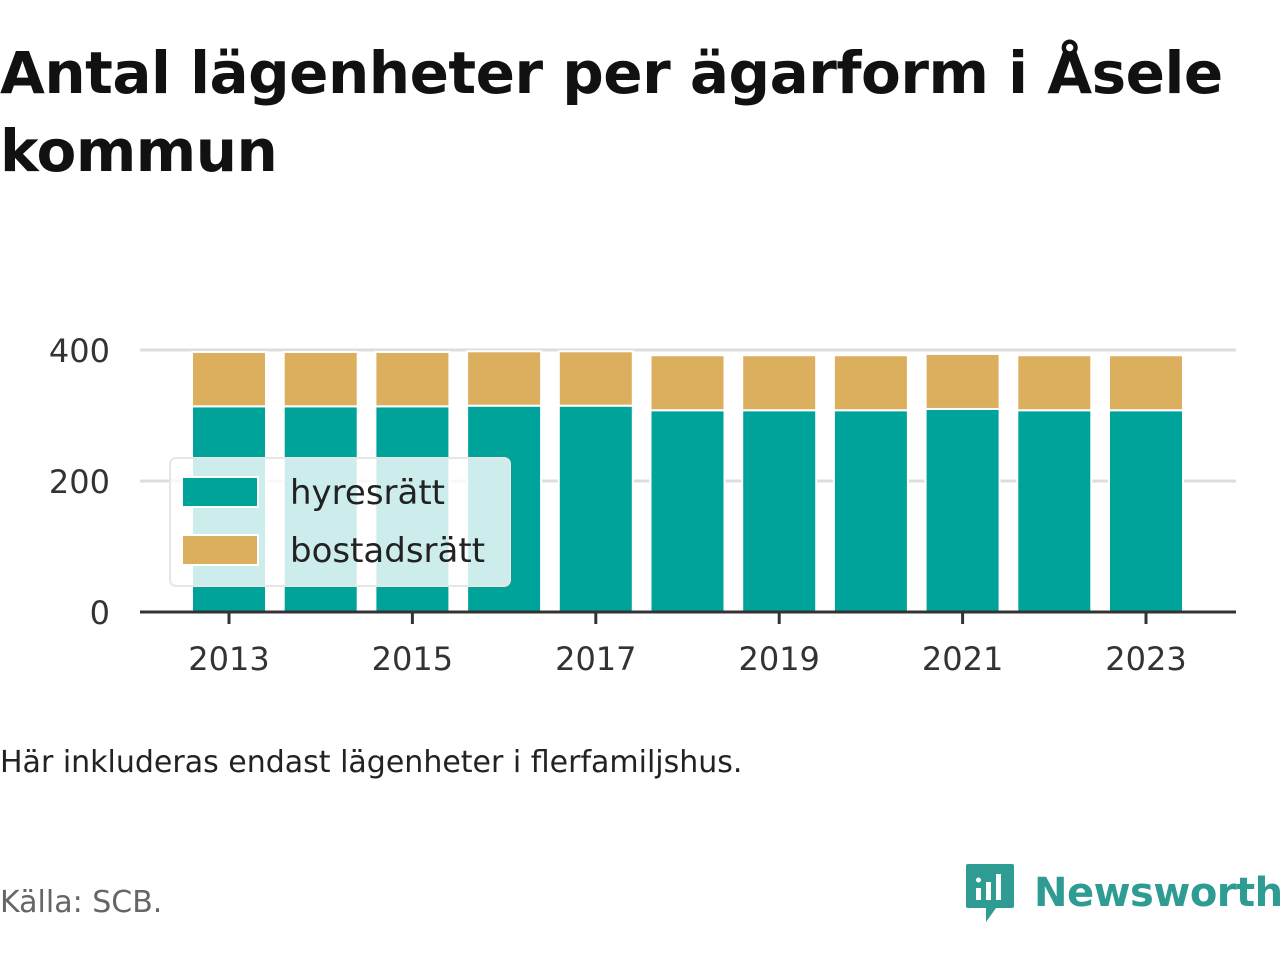  Describe the element at coordinates (340, 522) in the screenshot. I see `legend: hyresrätt bostadsrätt` at that location.